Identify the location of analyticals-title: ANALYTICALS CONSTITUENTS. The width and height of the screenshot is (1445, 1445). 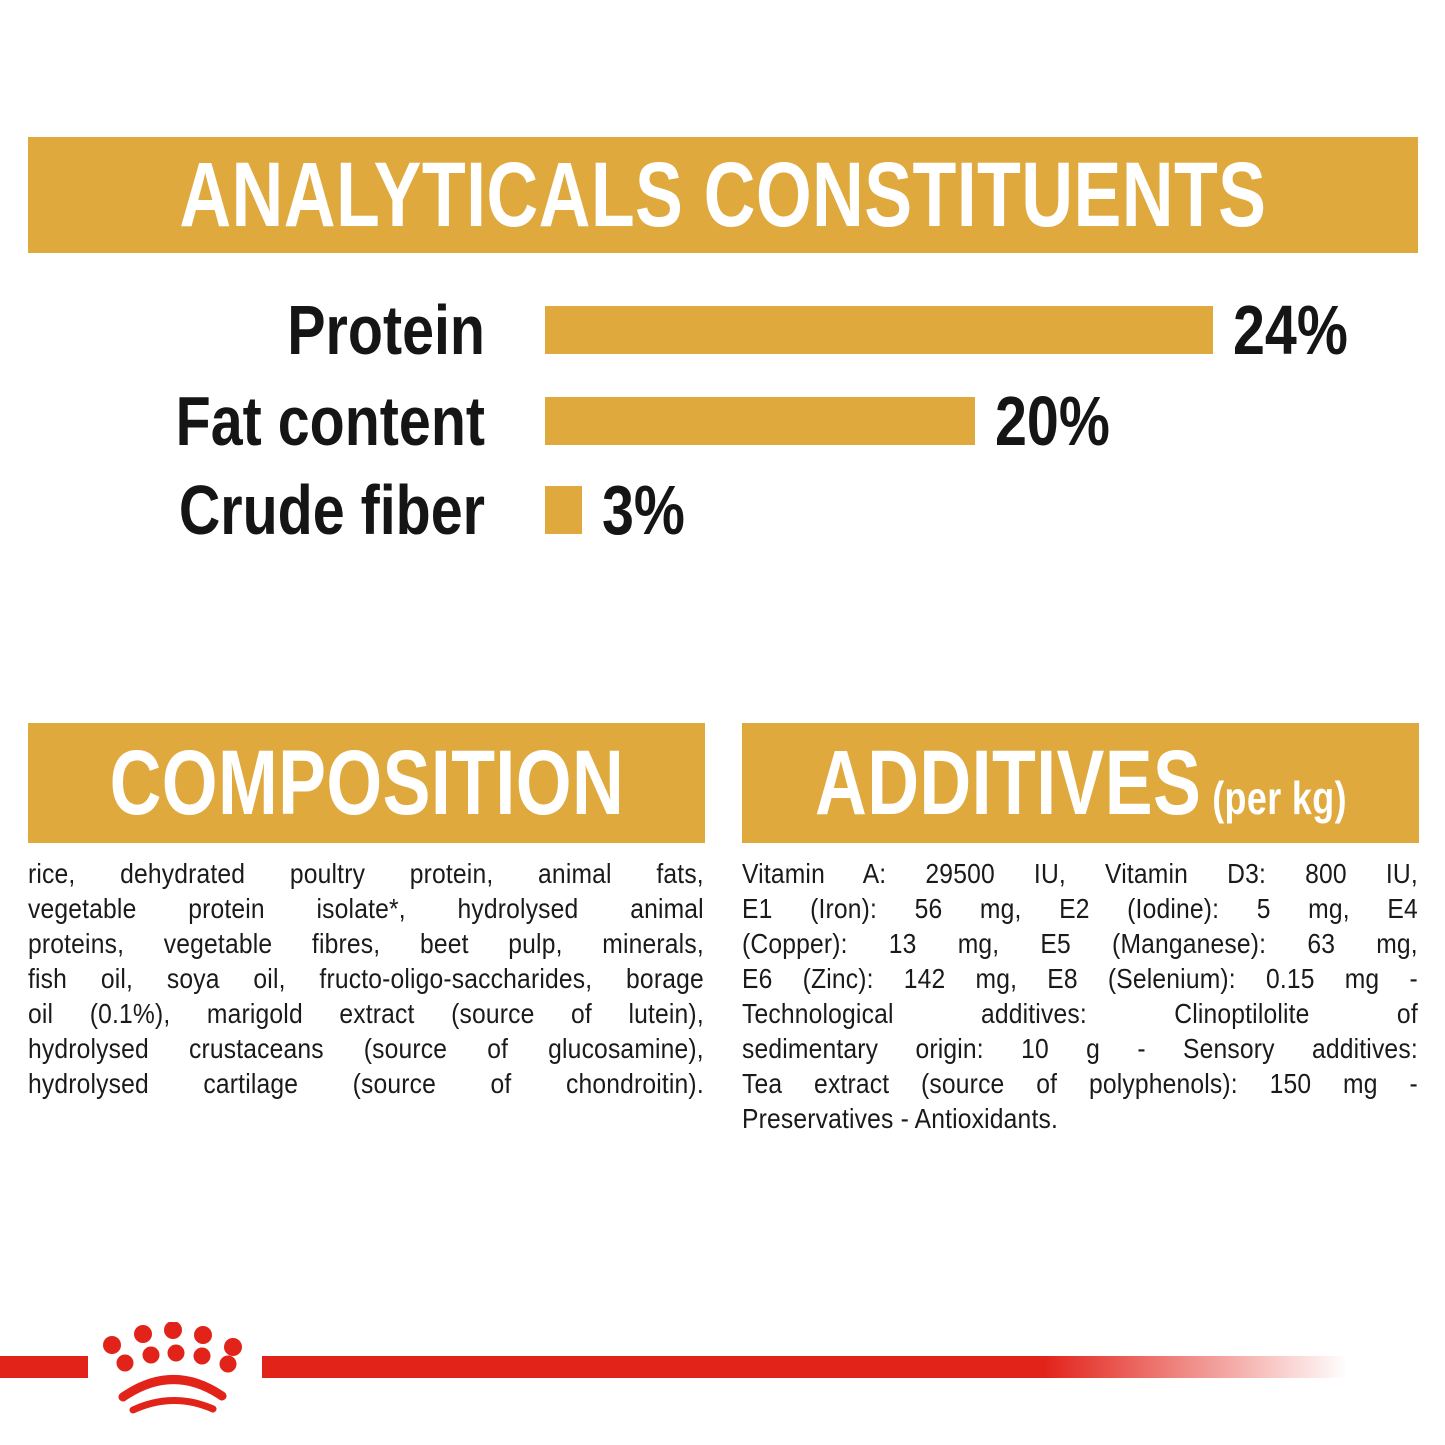
(723, 195).